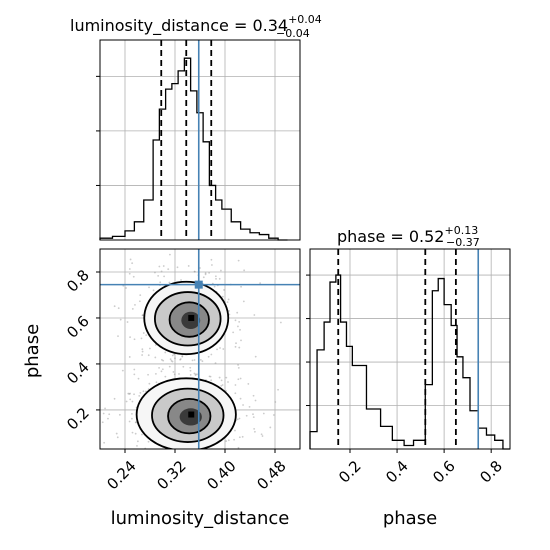 This screenshot has width=550, height=550. Describe the element at coordinates (491, 472) in the screenshot. I see `phase-xtick-label: 0.8` at that location.